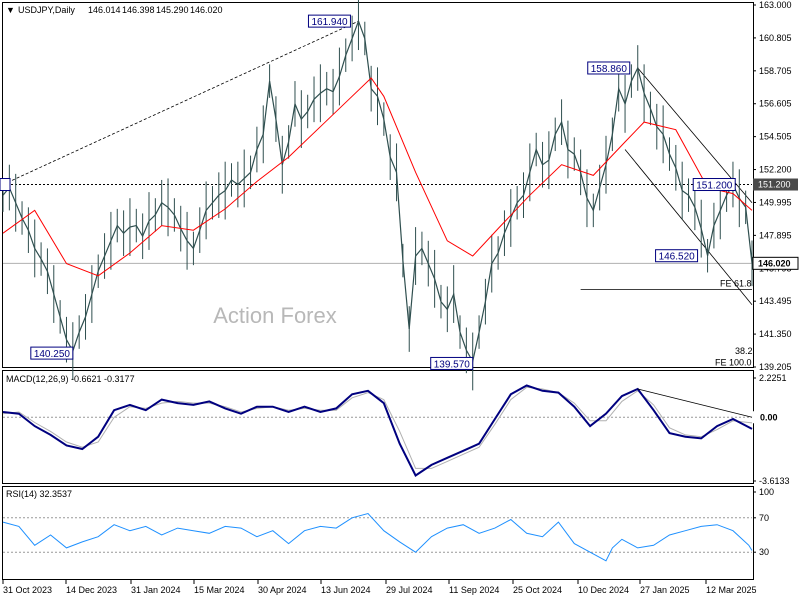 Image resolution: width=800 pixels, height=605 pixels. I want to click on ohlc-high: 146.398, so click(138, 10).